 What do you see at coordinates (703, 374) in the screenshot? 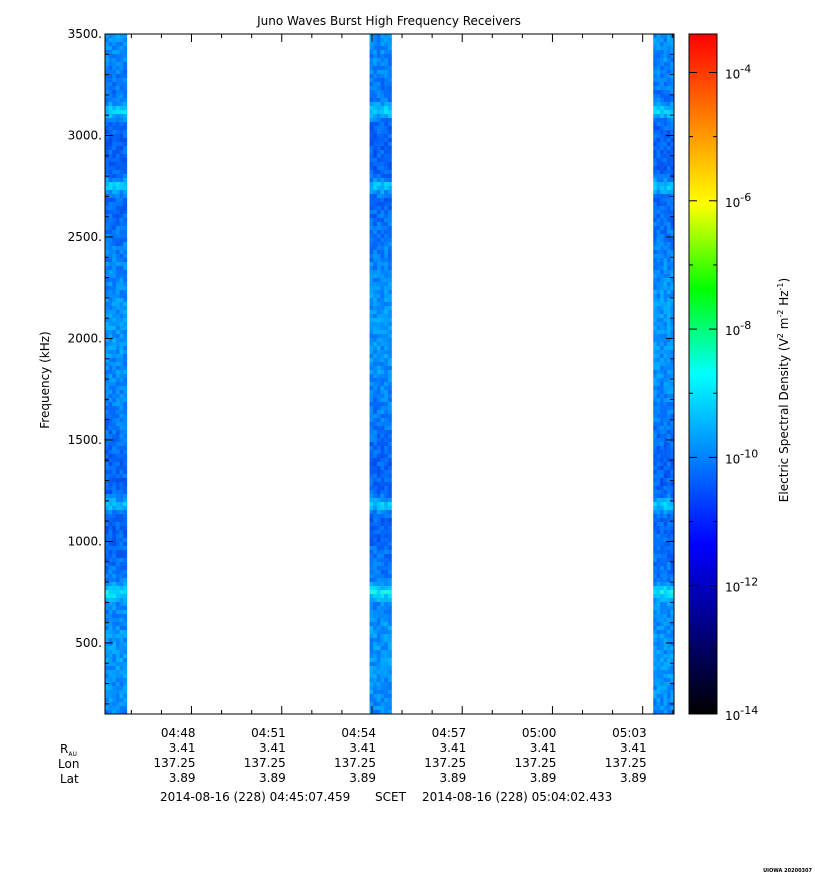
I see `colorbar` at bounding box center [703, 374].